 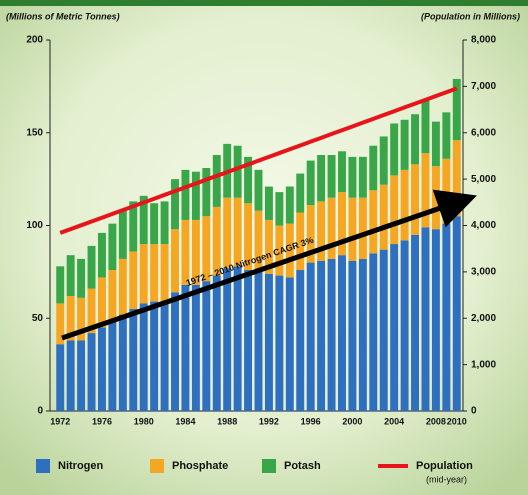 I want to click on x-tick-label: 2004, so click(x=394, y=421).